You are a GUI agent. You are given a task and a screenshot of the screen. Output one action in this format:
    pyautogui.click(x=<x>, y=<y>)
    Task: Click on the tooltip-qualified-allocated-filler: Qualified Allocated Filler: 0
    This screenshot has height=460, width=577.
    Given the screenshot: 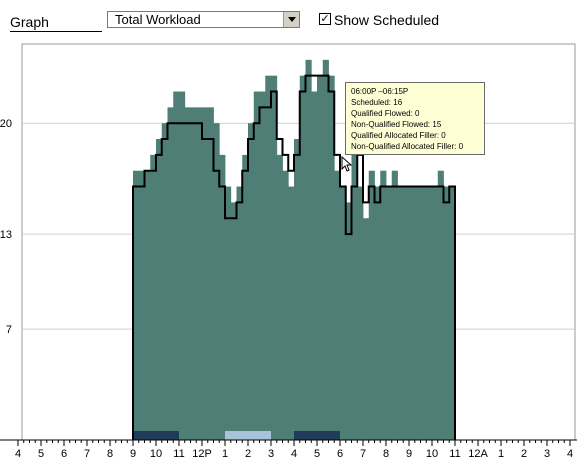 What is the action you would take?
    pyautogui.click(x=398, y=135)
    